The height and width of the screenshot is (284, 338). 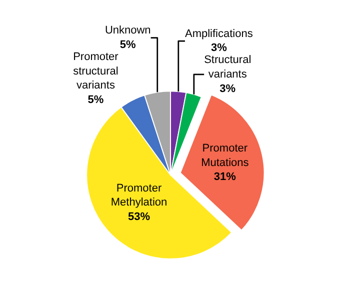 I want to click on slice-label: Amplifications, so click(x=219, y=34).